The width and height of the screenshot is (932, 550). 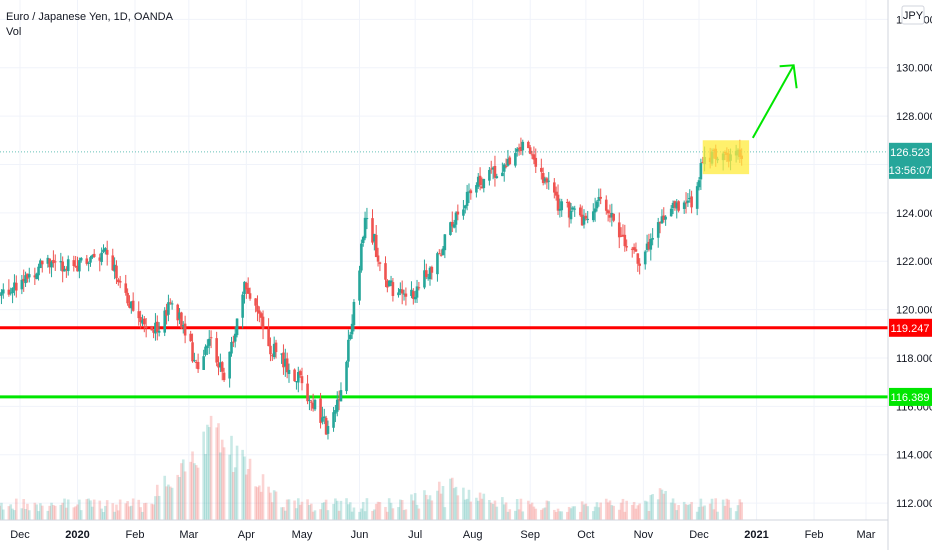 What do you see at coordinates (585, 535) in the screenshot?
I see `x-tick-label: Oct` at bounding box center [585, 535].